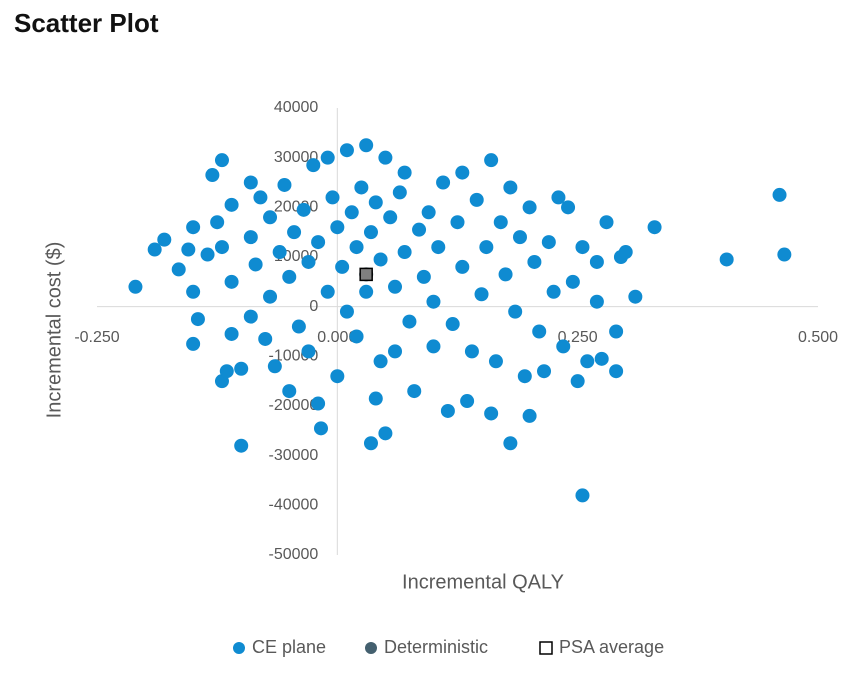 This screenshot has height=675, width=864. I want to click on x-tick-label: -0.250, so click(96, 337).